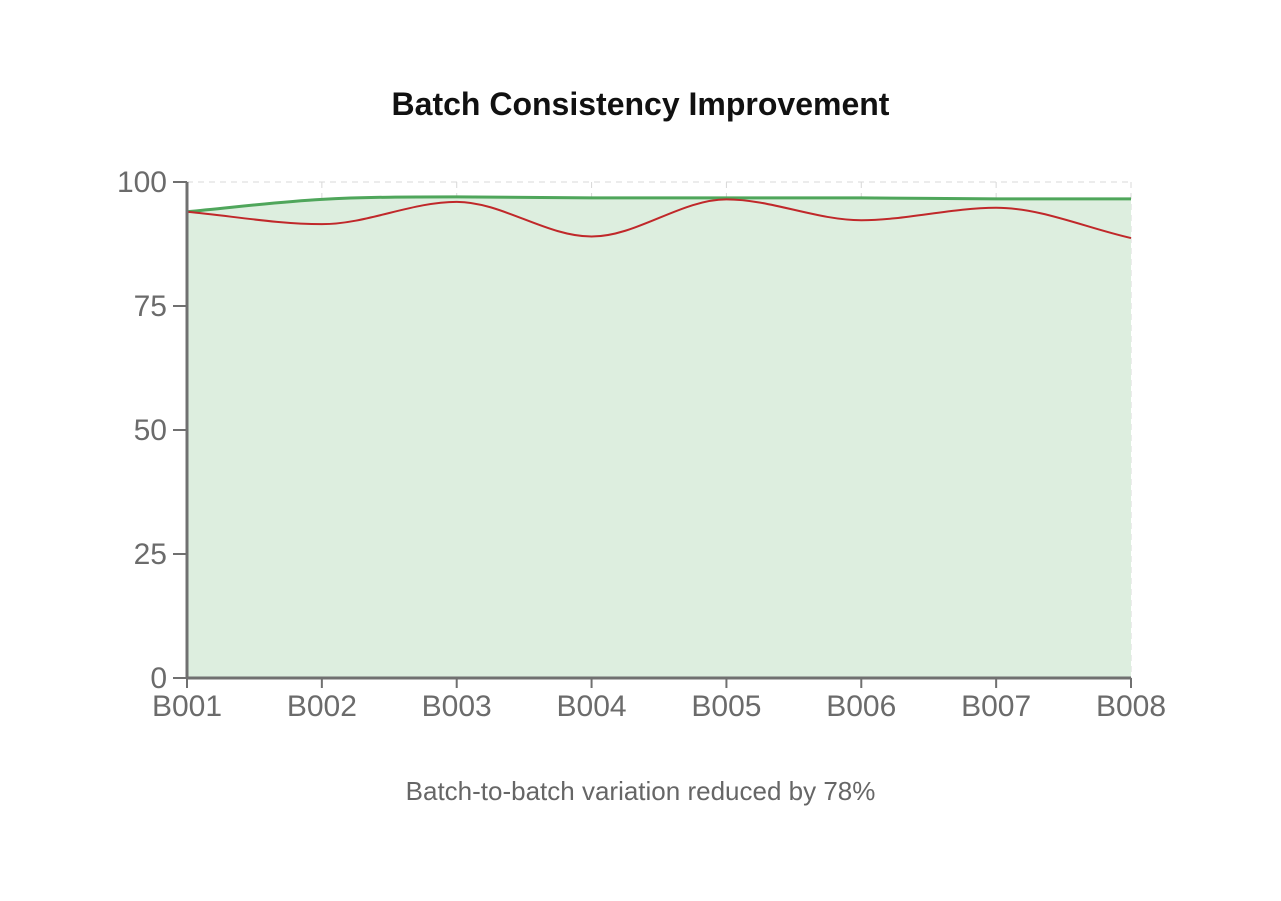 Image resolution: width=1281 pixels, height=901 pixels. I want to click on x-tick-label: B002, so click(322, 706).